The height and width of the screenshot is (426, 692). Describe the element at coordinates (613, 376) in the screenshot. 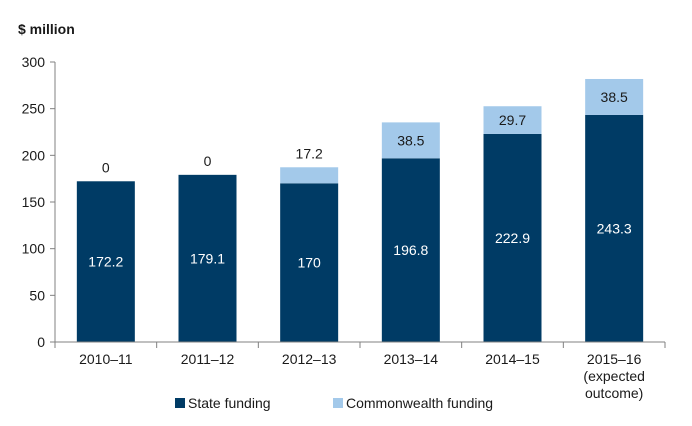

I see `x-category-label: (expected` at that location.